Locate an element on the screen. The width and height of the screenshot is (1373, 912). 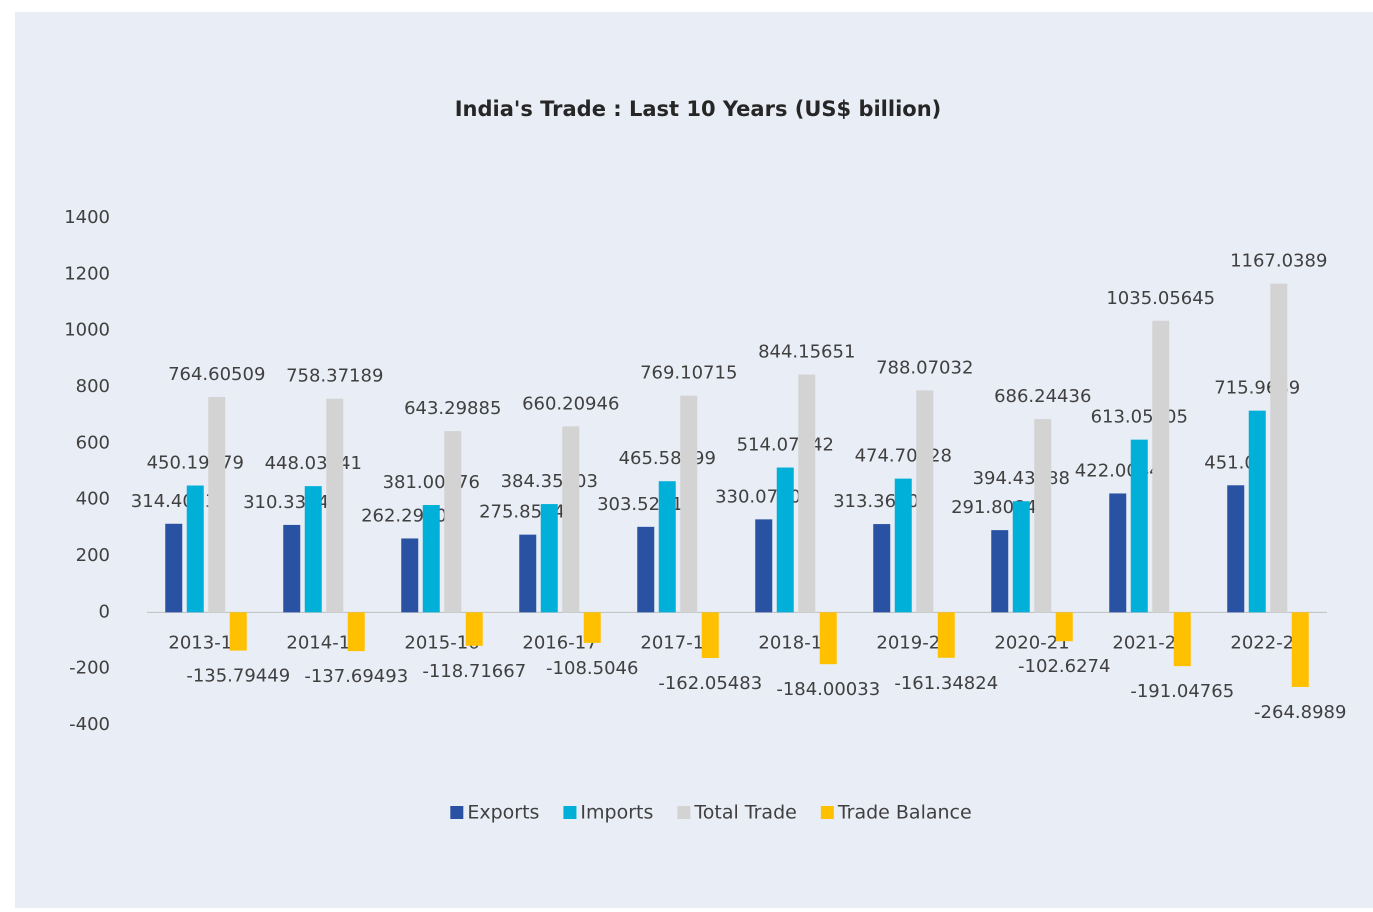
data-label: -264.8989 is located at coordinates (1300, 712).